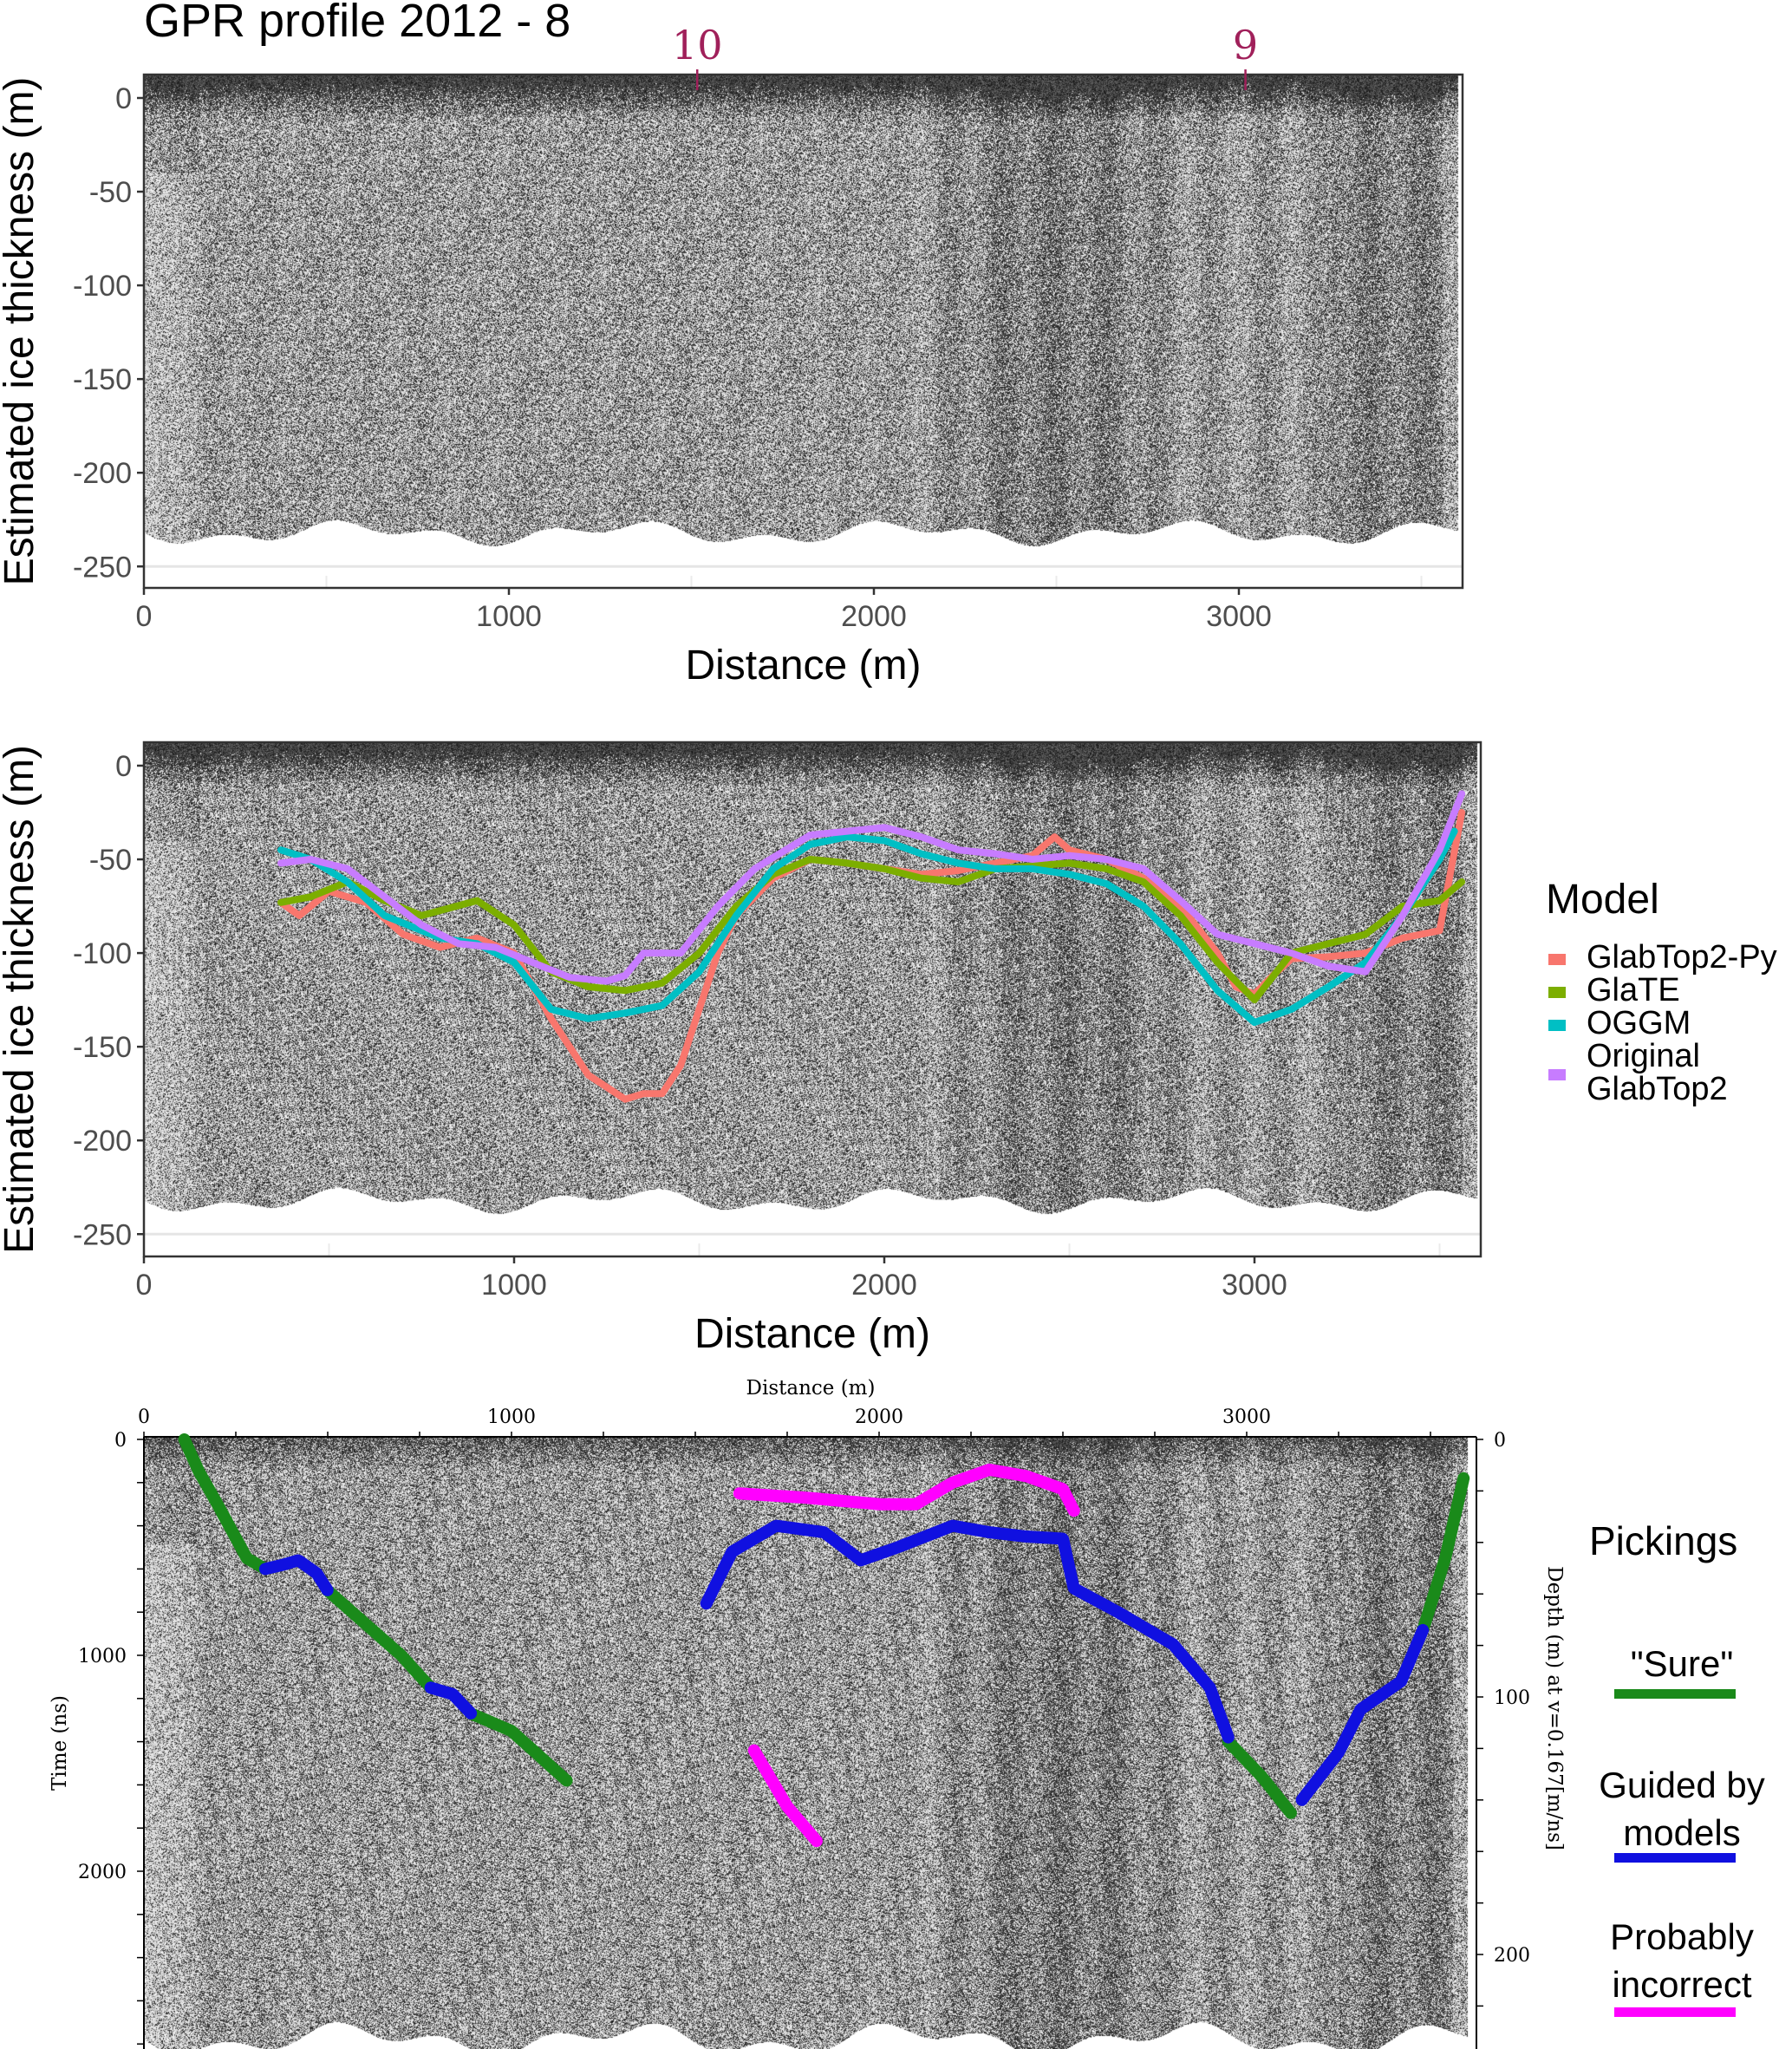  Describe the element at coordinates (102, 1872) in the screenshot. I see `y-tick-label: 2000` at that location.